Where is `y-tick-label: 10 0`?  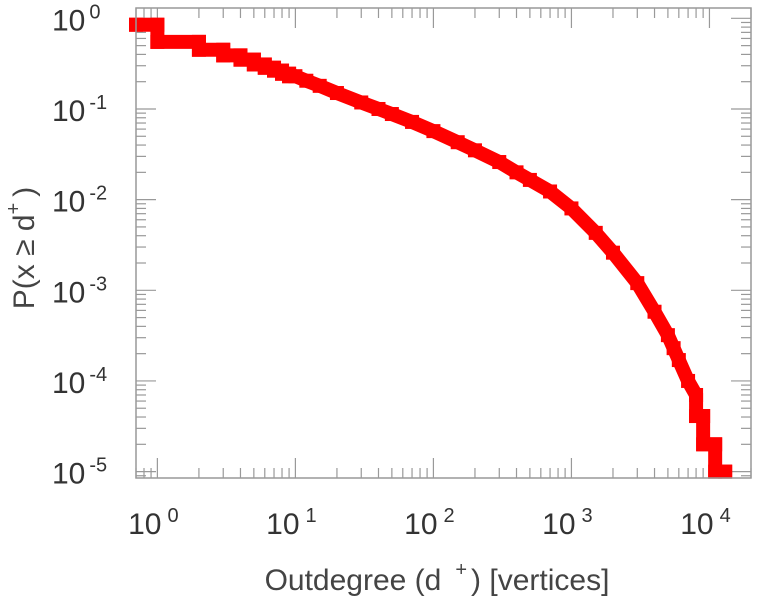
y-tick-label: 10 0 is located at coordinates (76, 19).